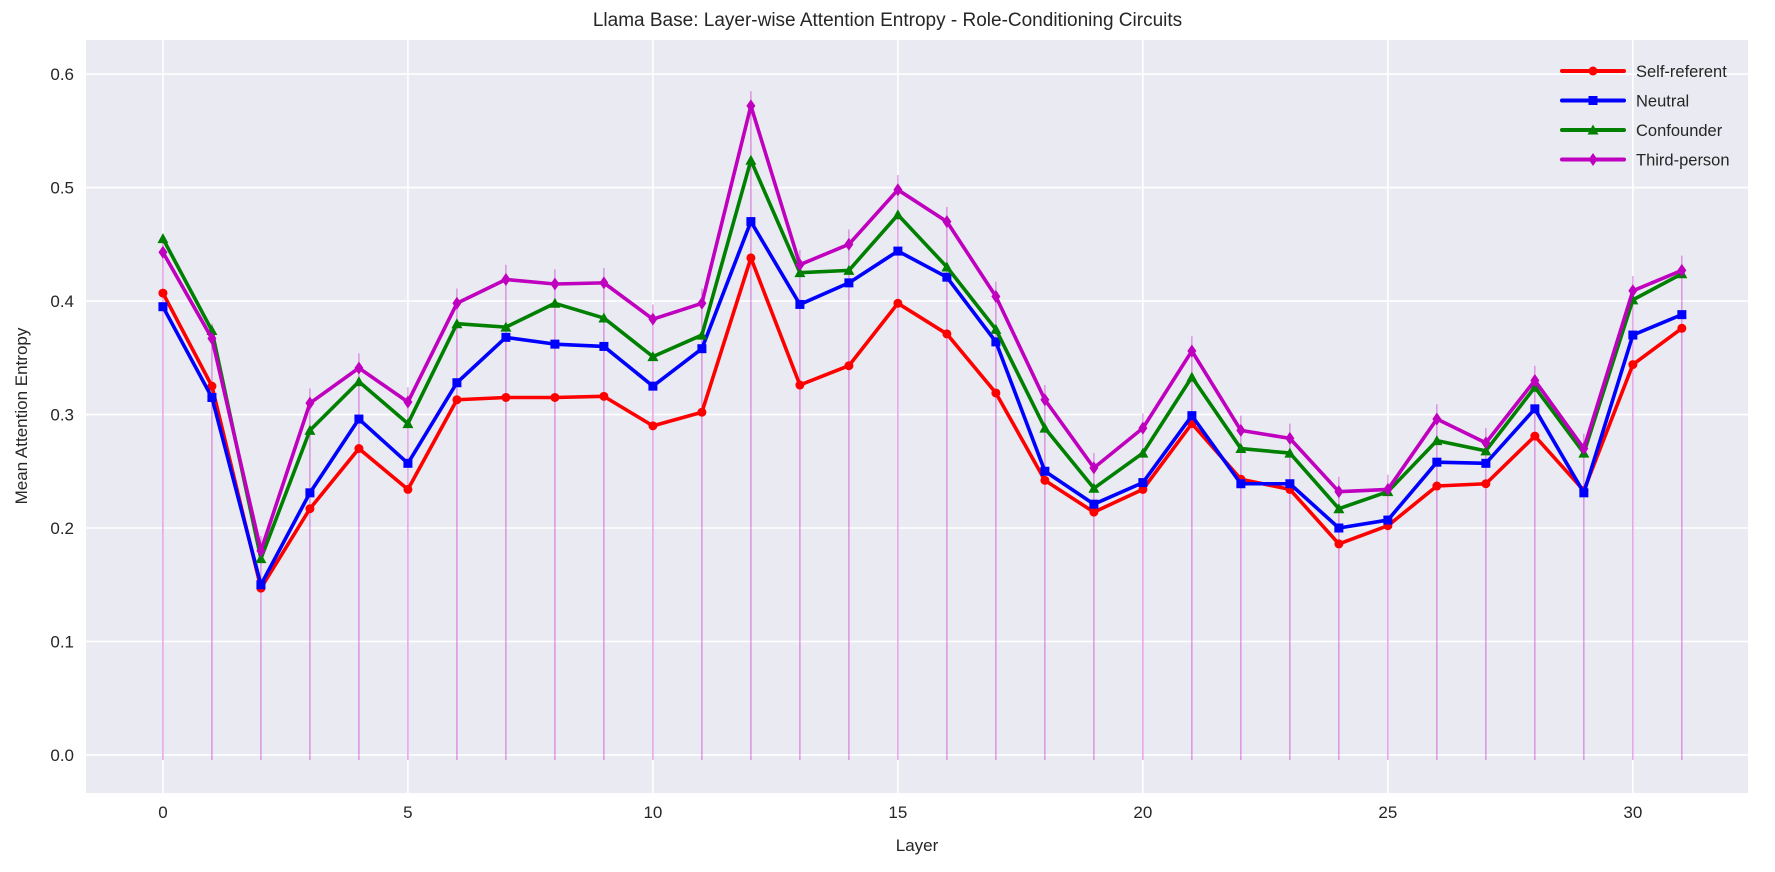 This screenshot has height=872, width=1775. I want to click on y-tick-label: 0.3, so click(62, 415).